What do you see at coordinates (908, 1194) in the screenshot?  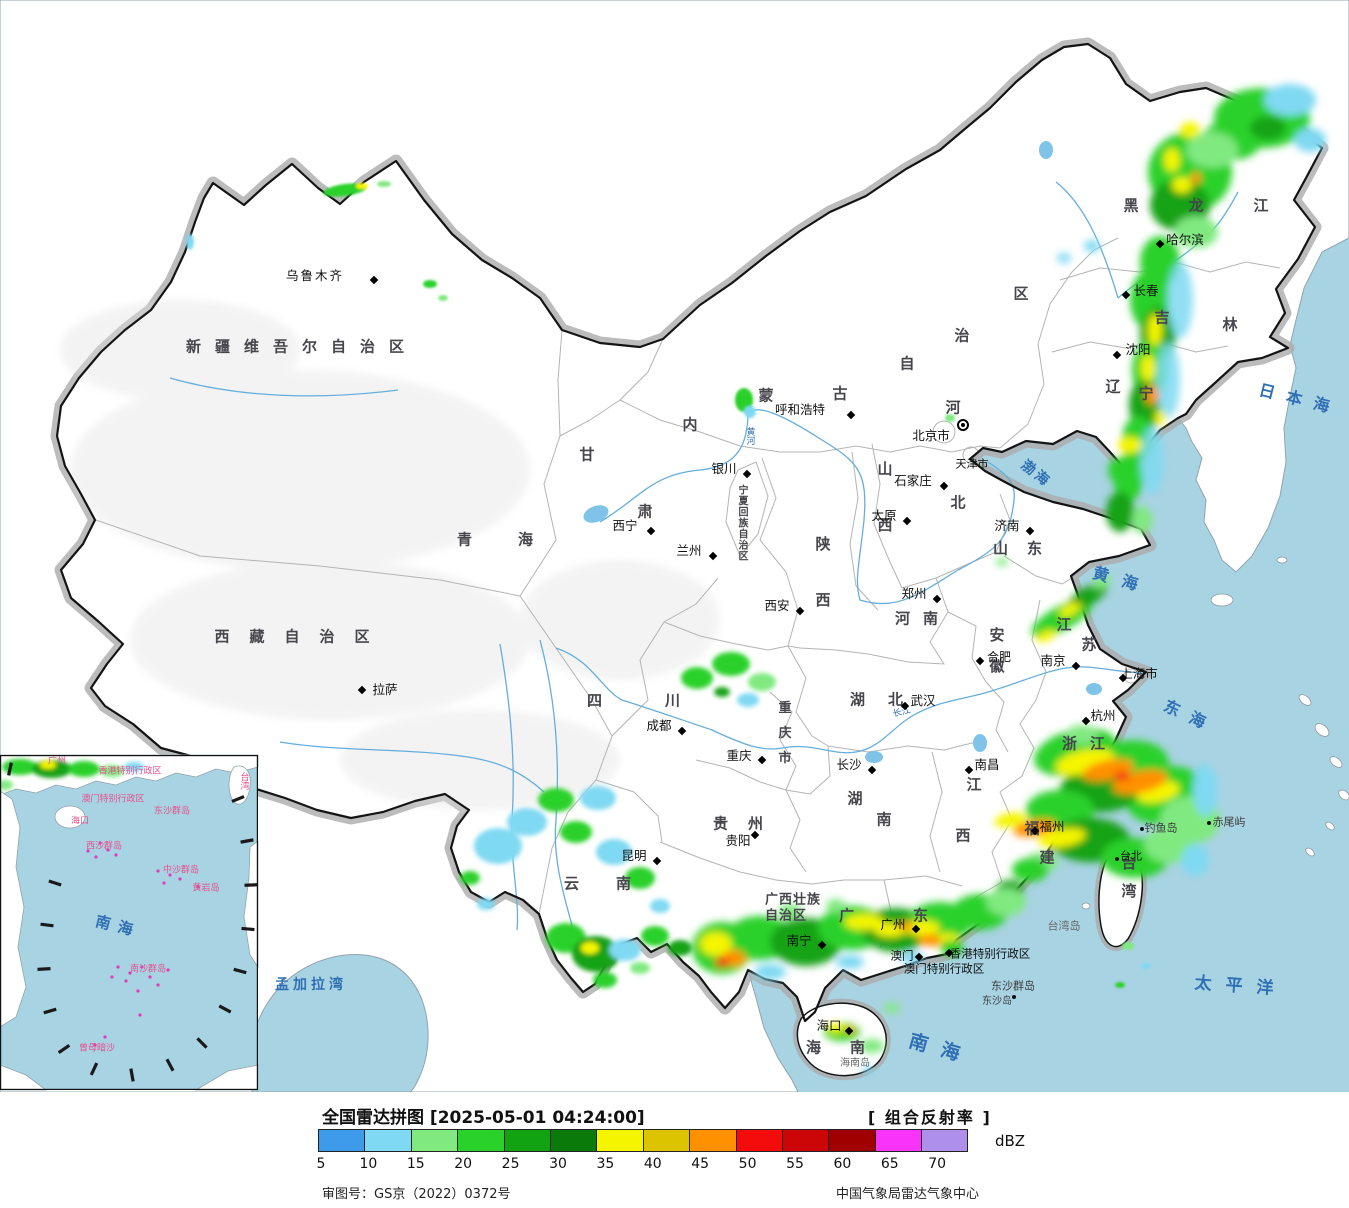 I see `credit: 中国气象局雷达气象中心` at bounding box center [908, 1194].